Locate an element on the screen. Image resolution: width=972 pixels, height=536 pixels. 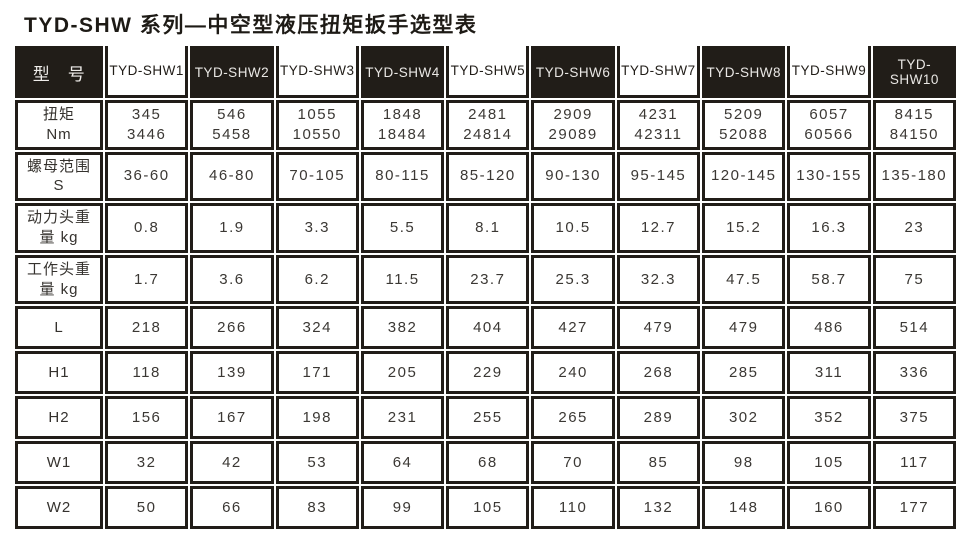
data-cell: 375 is located at coordinates (914, 418).